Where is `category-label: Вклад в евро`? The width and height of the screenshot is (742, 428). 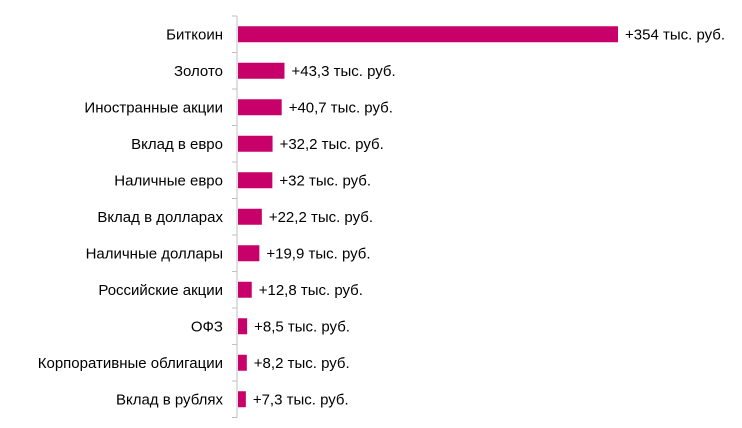
category-label: Вклад в евро is located at coordinates (177, 144).